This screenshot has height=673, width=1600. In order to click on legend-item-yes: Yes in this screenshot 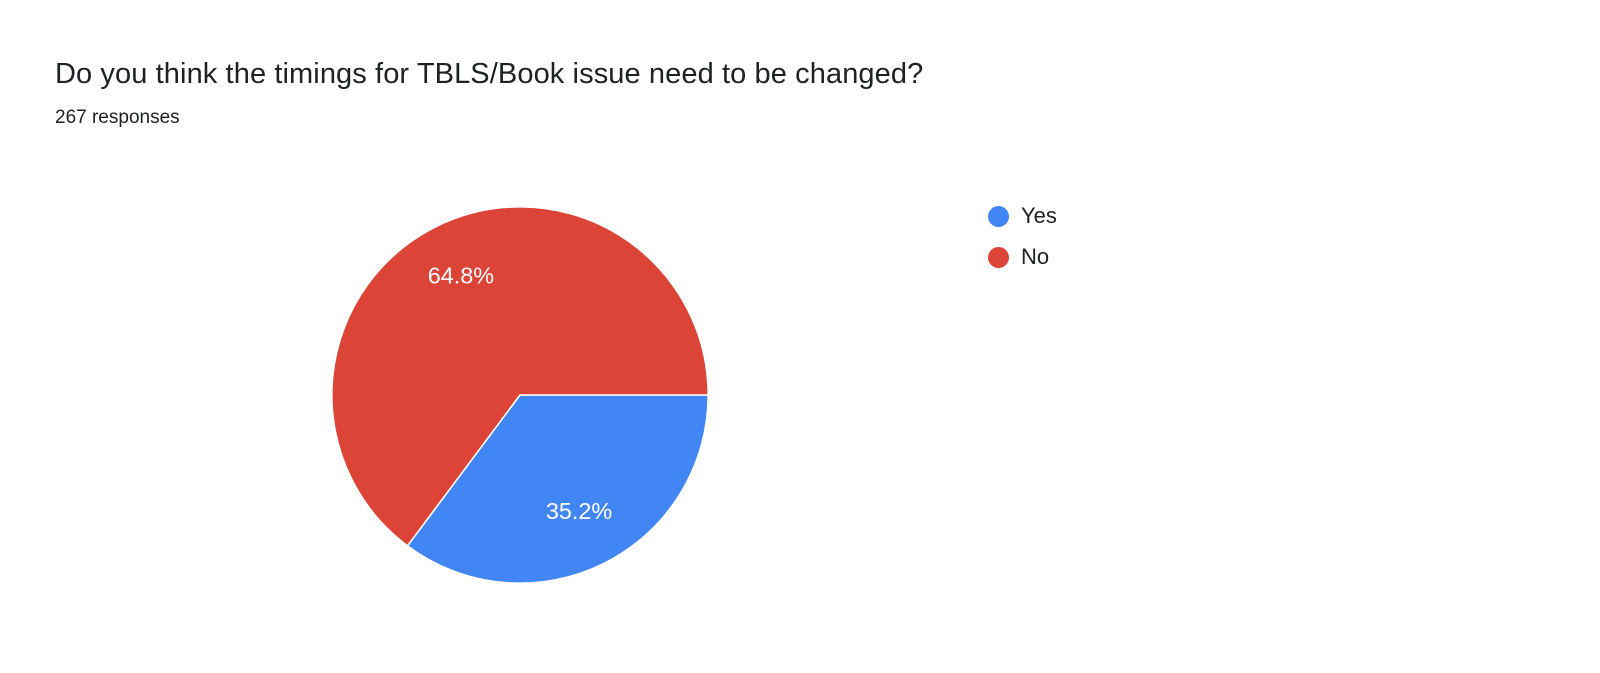, I will do `click(1022, 216)`.